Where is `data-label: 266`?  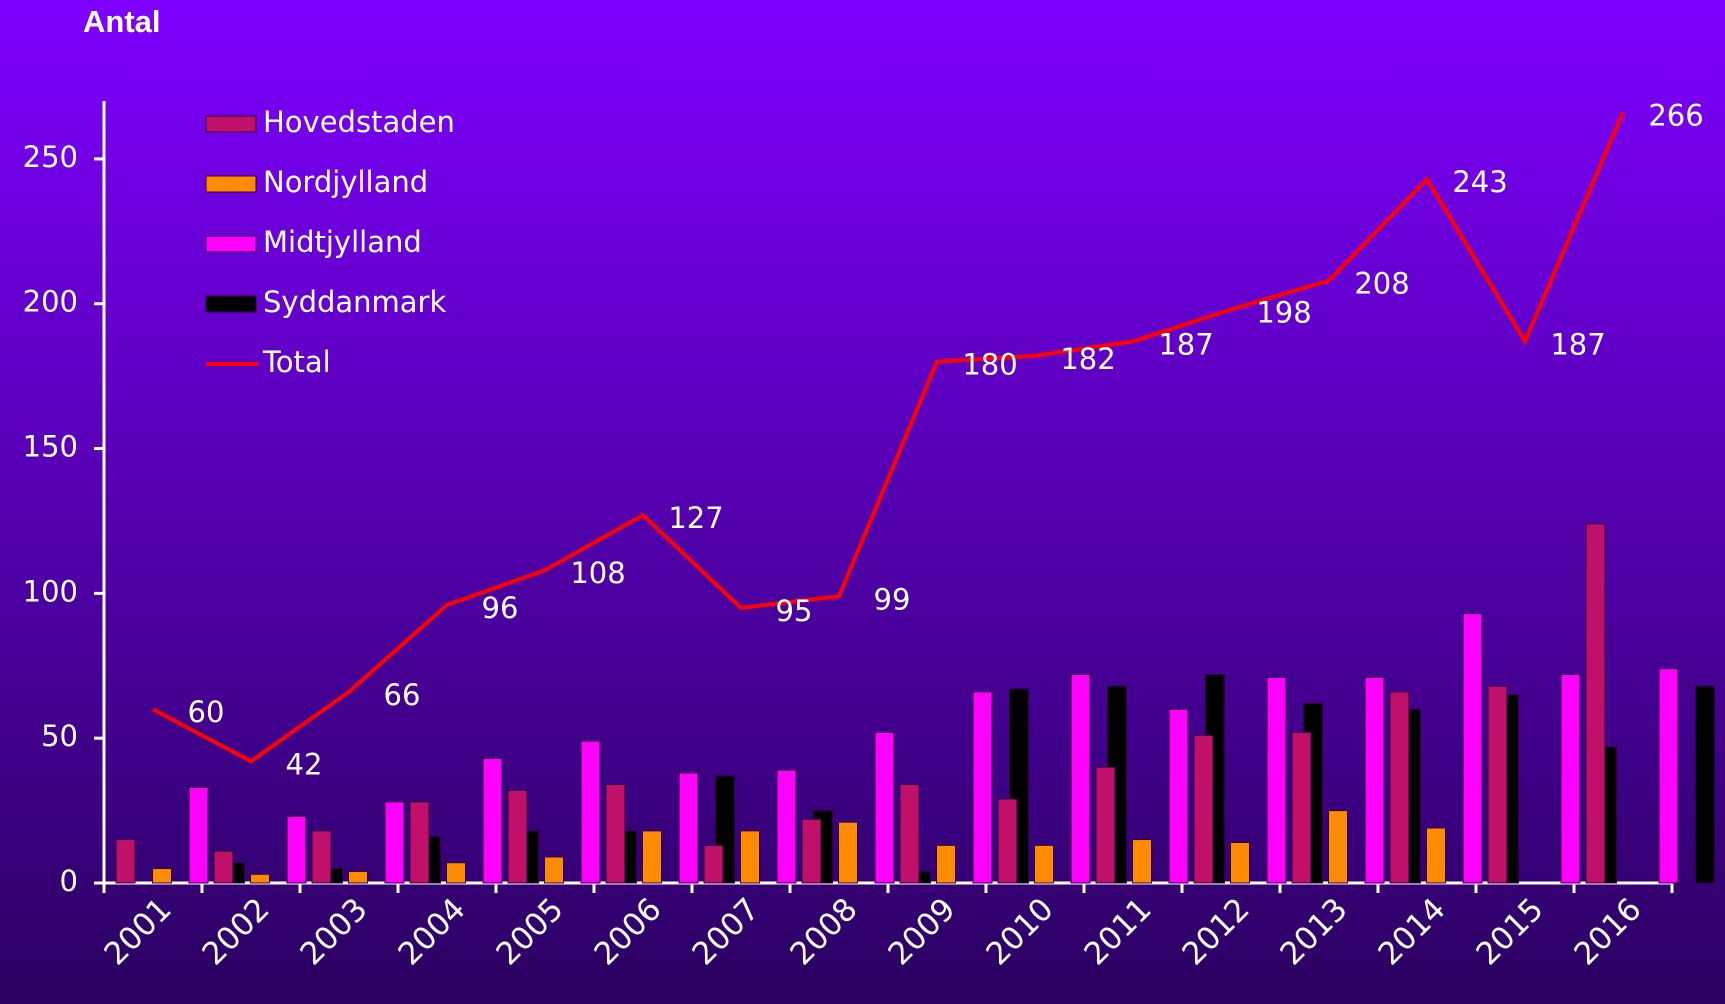 data-label: 266 is located at coordinates (1675, 116).